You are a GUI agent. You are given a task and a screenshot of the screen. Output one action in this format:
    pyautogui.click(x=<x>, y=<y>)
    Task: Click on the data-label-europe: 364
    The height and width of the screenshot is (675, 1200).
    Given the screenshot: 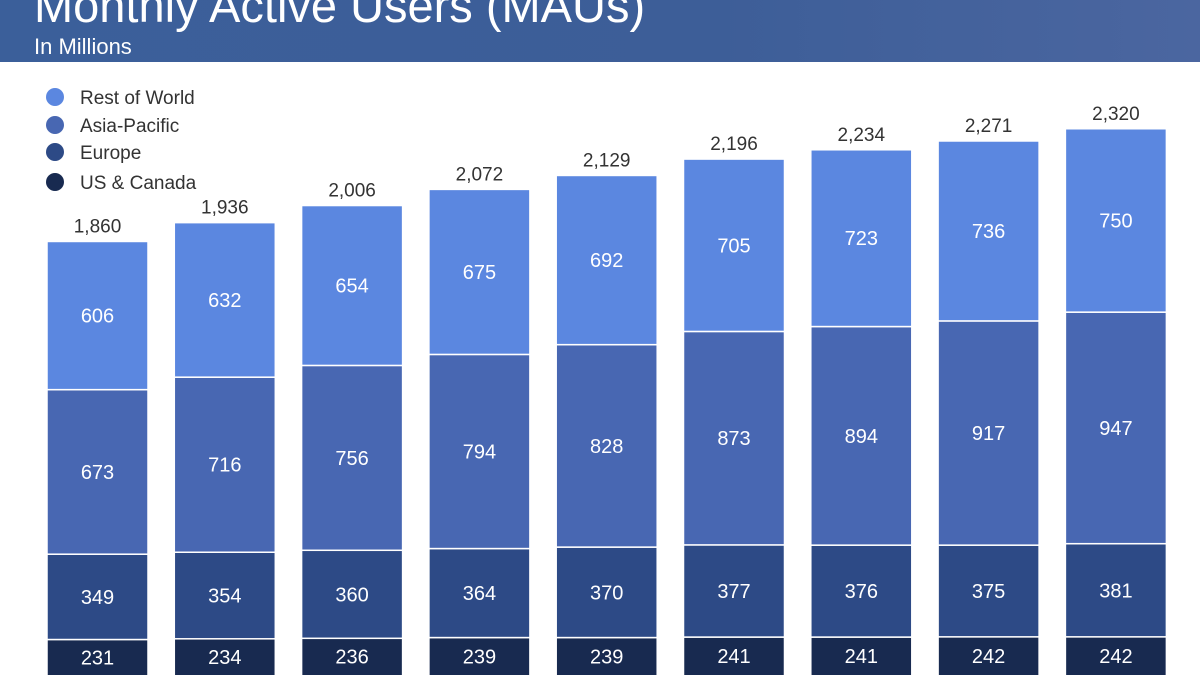 What is the action you would take?
    pyautogui.click(x=479, y=594)
    